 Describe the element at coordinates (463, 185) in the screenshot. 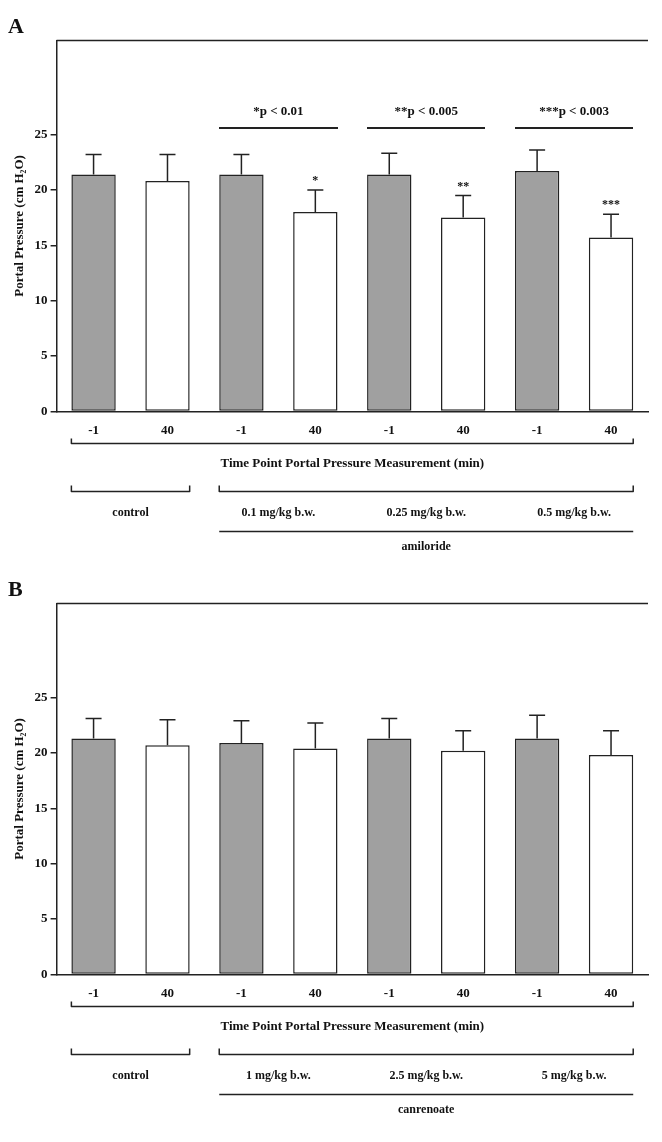

I see `annotation: **` at that location.